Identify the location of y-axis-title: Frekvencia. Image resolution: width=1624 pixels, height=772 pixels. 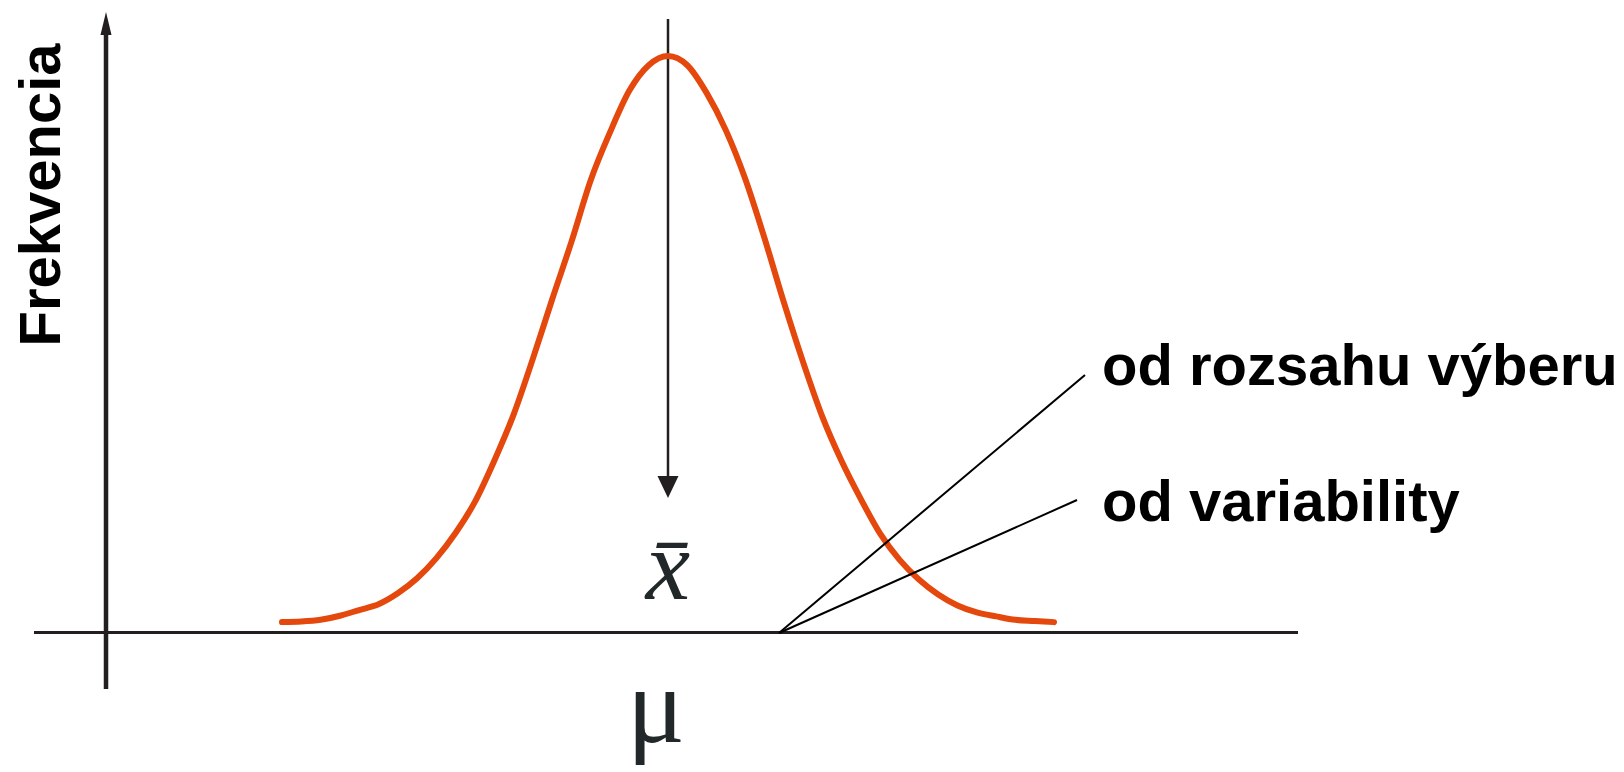
(39, 194).